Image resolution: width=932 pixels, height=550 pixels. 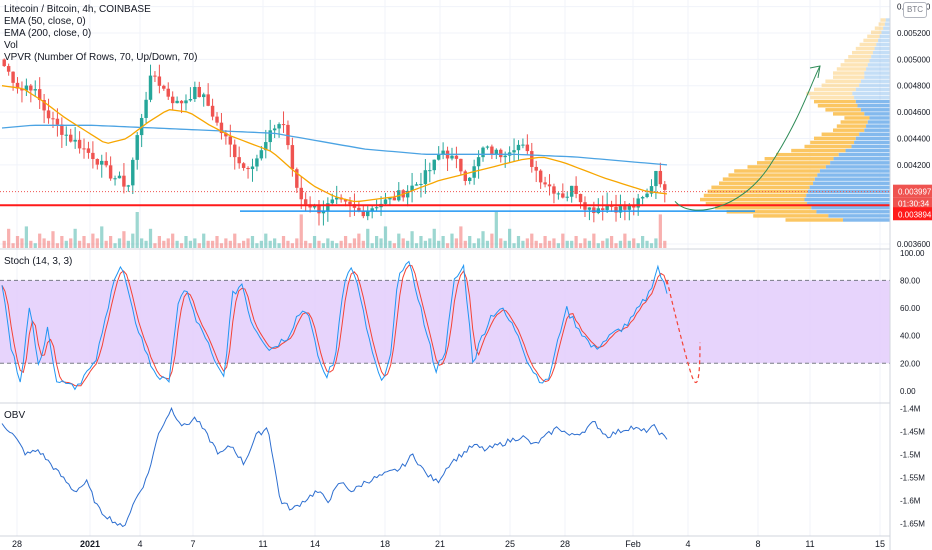 What do you see at coordinates (683, 332) in the screenshot?
I see `stoch-projection` at bounding box center [683, 332].